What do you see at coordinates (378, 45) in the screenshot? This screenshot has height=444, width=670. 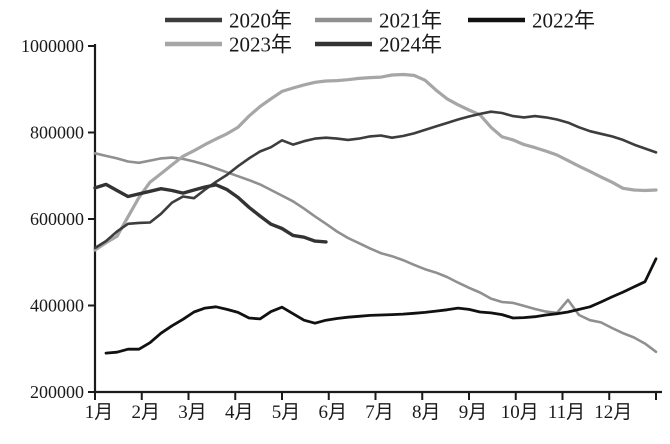 I see `legend-item-2024年: 2024年` at bounding box center [378, 45].